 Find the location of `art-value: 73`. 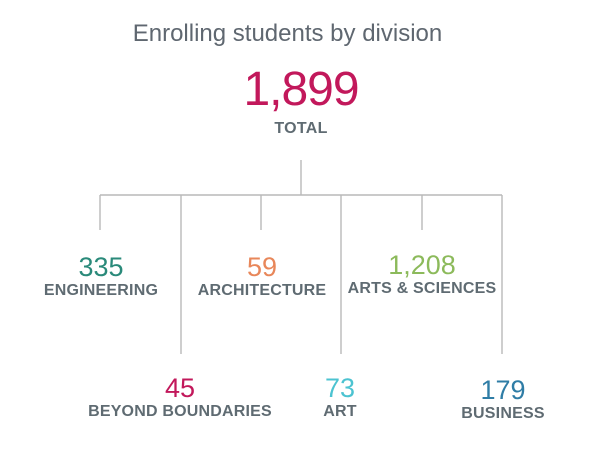

art-value: 73 is located at coordinates (340, 388).